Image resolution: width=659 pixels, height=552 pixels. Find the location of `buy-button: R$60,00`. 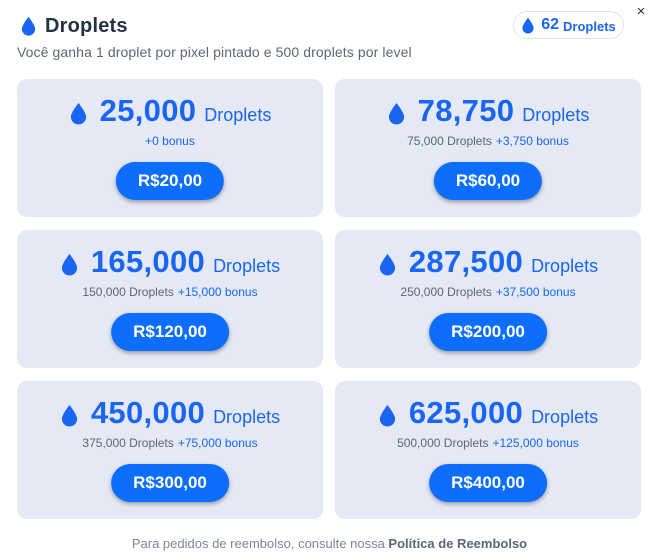

buy-button: R$60,00 is located at coordinates (488, 181).